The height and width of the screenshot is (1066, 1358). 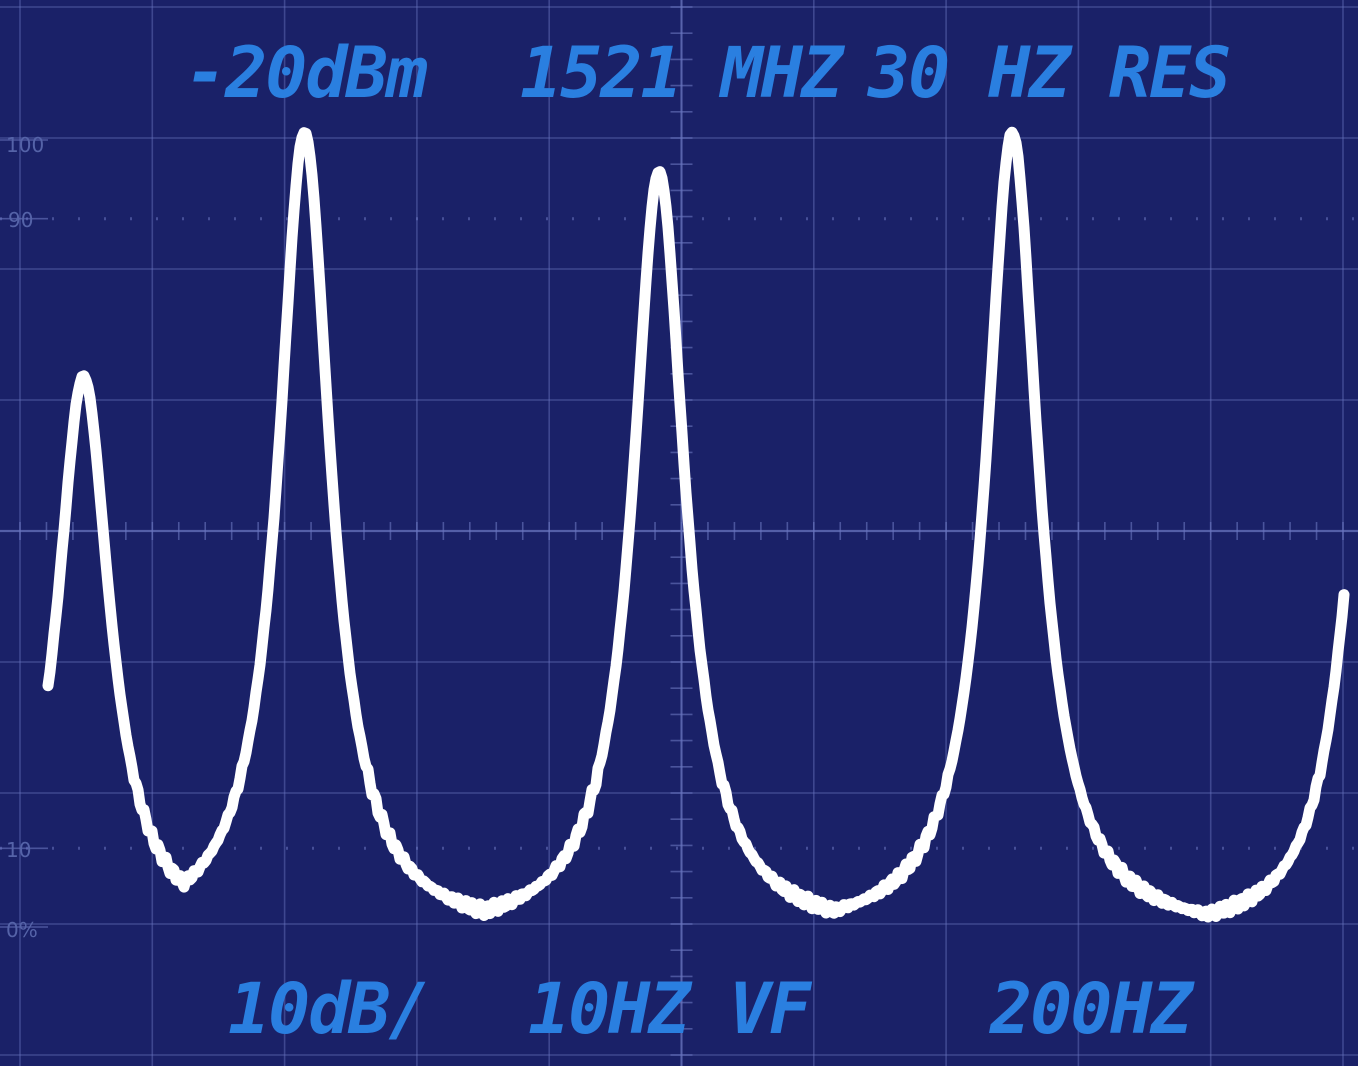 What do you see at coordinates (20, 220) in the screenshot?
I see `y-scale-label-90: 90` at bounding box center [20, 220].